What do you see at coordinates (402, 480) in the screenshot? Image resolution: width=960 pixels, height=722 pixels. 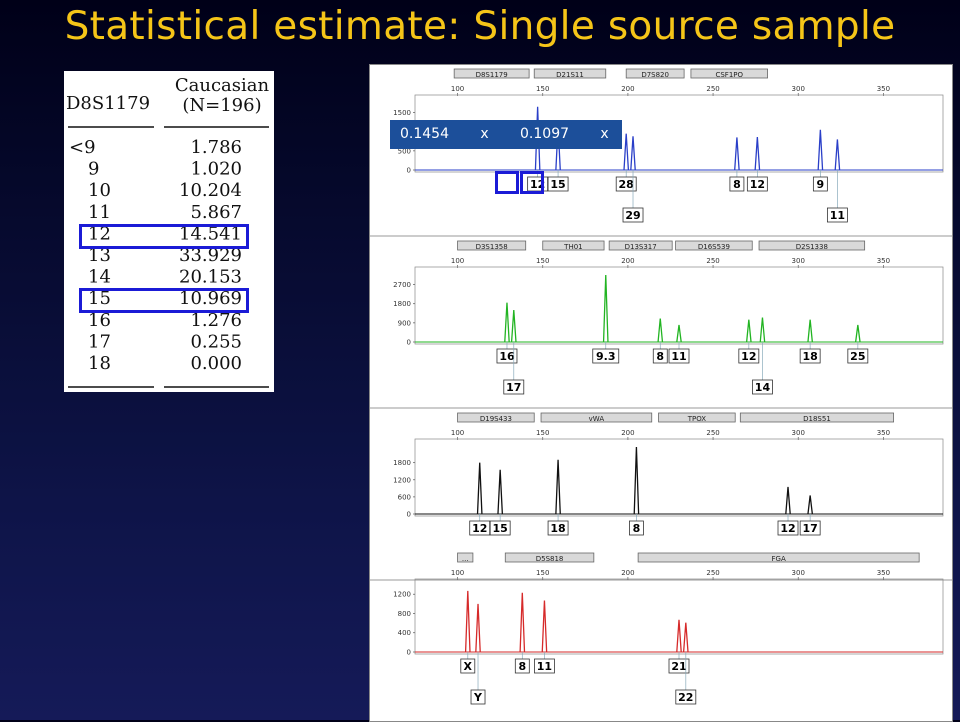 I see `rfu-tick-label: 1200` at bounding box center [402, 480].